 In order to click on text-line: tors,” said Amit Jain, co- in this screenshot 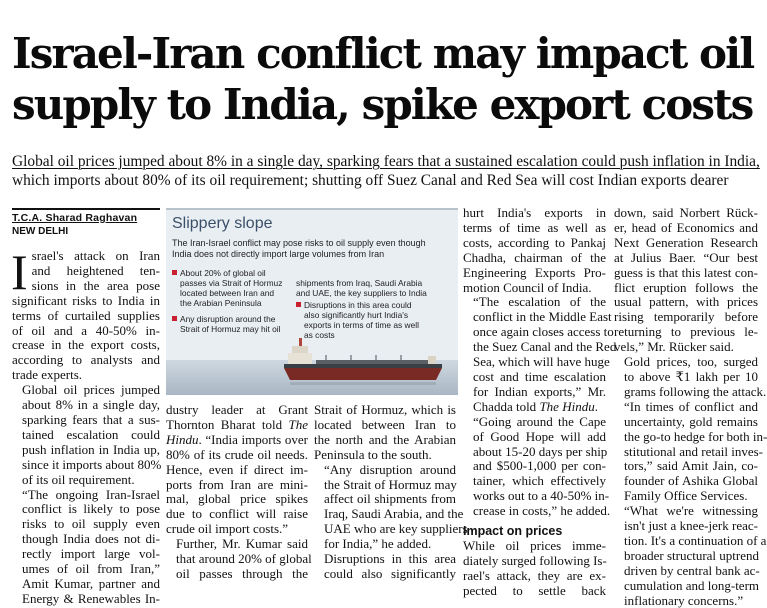, I will do `click(691, 466)`.